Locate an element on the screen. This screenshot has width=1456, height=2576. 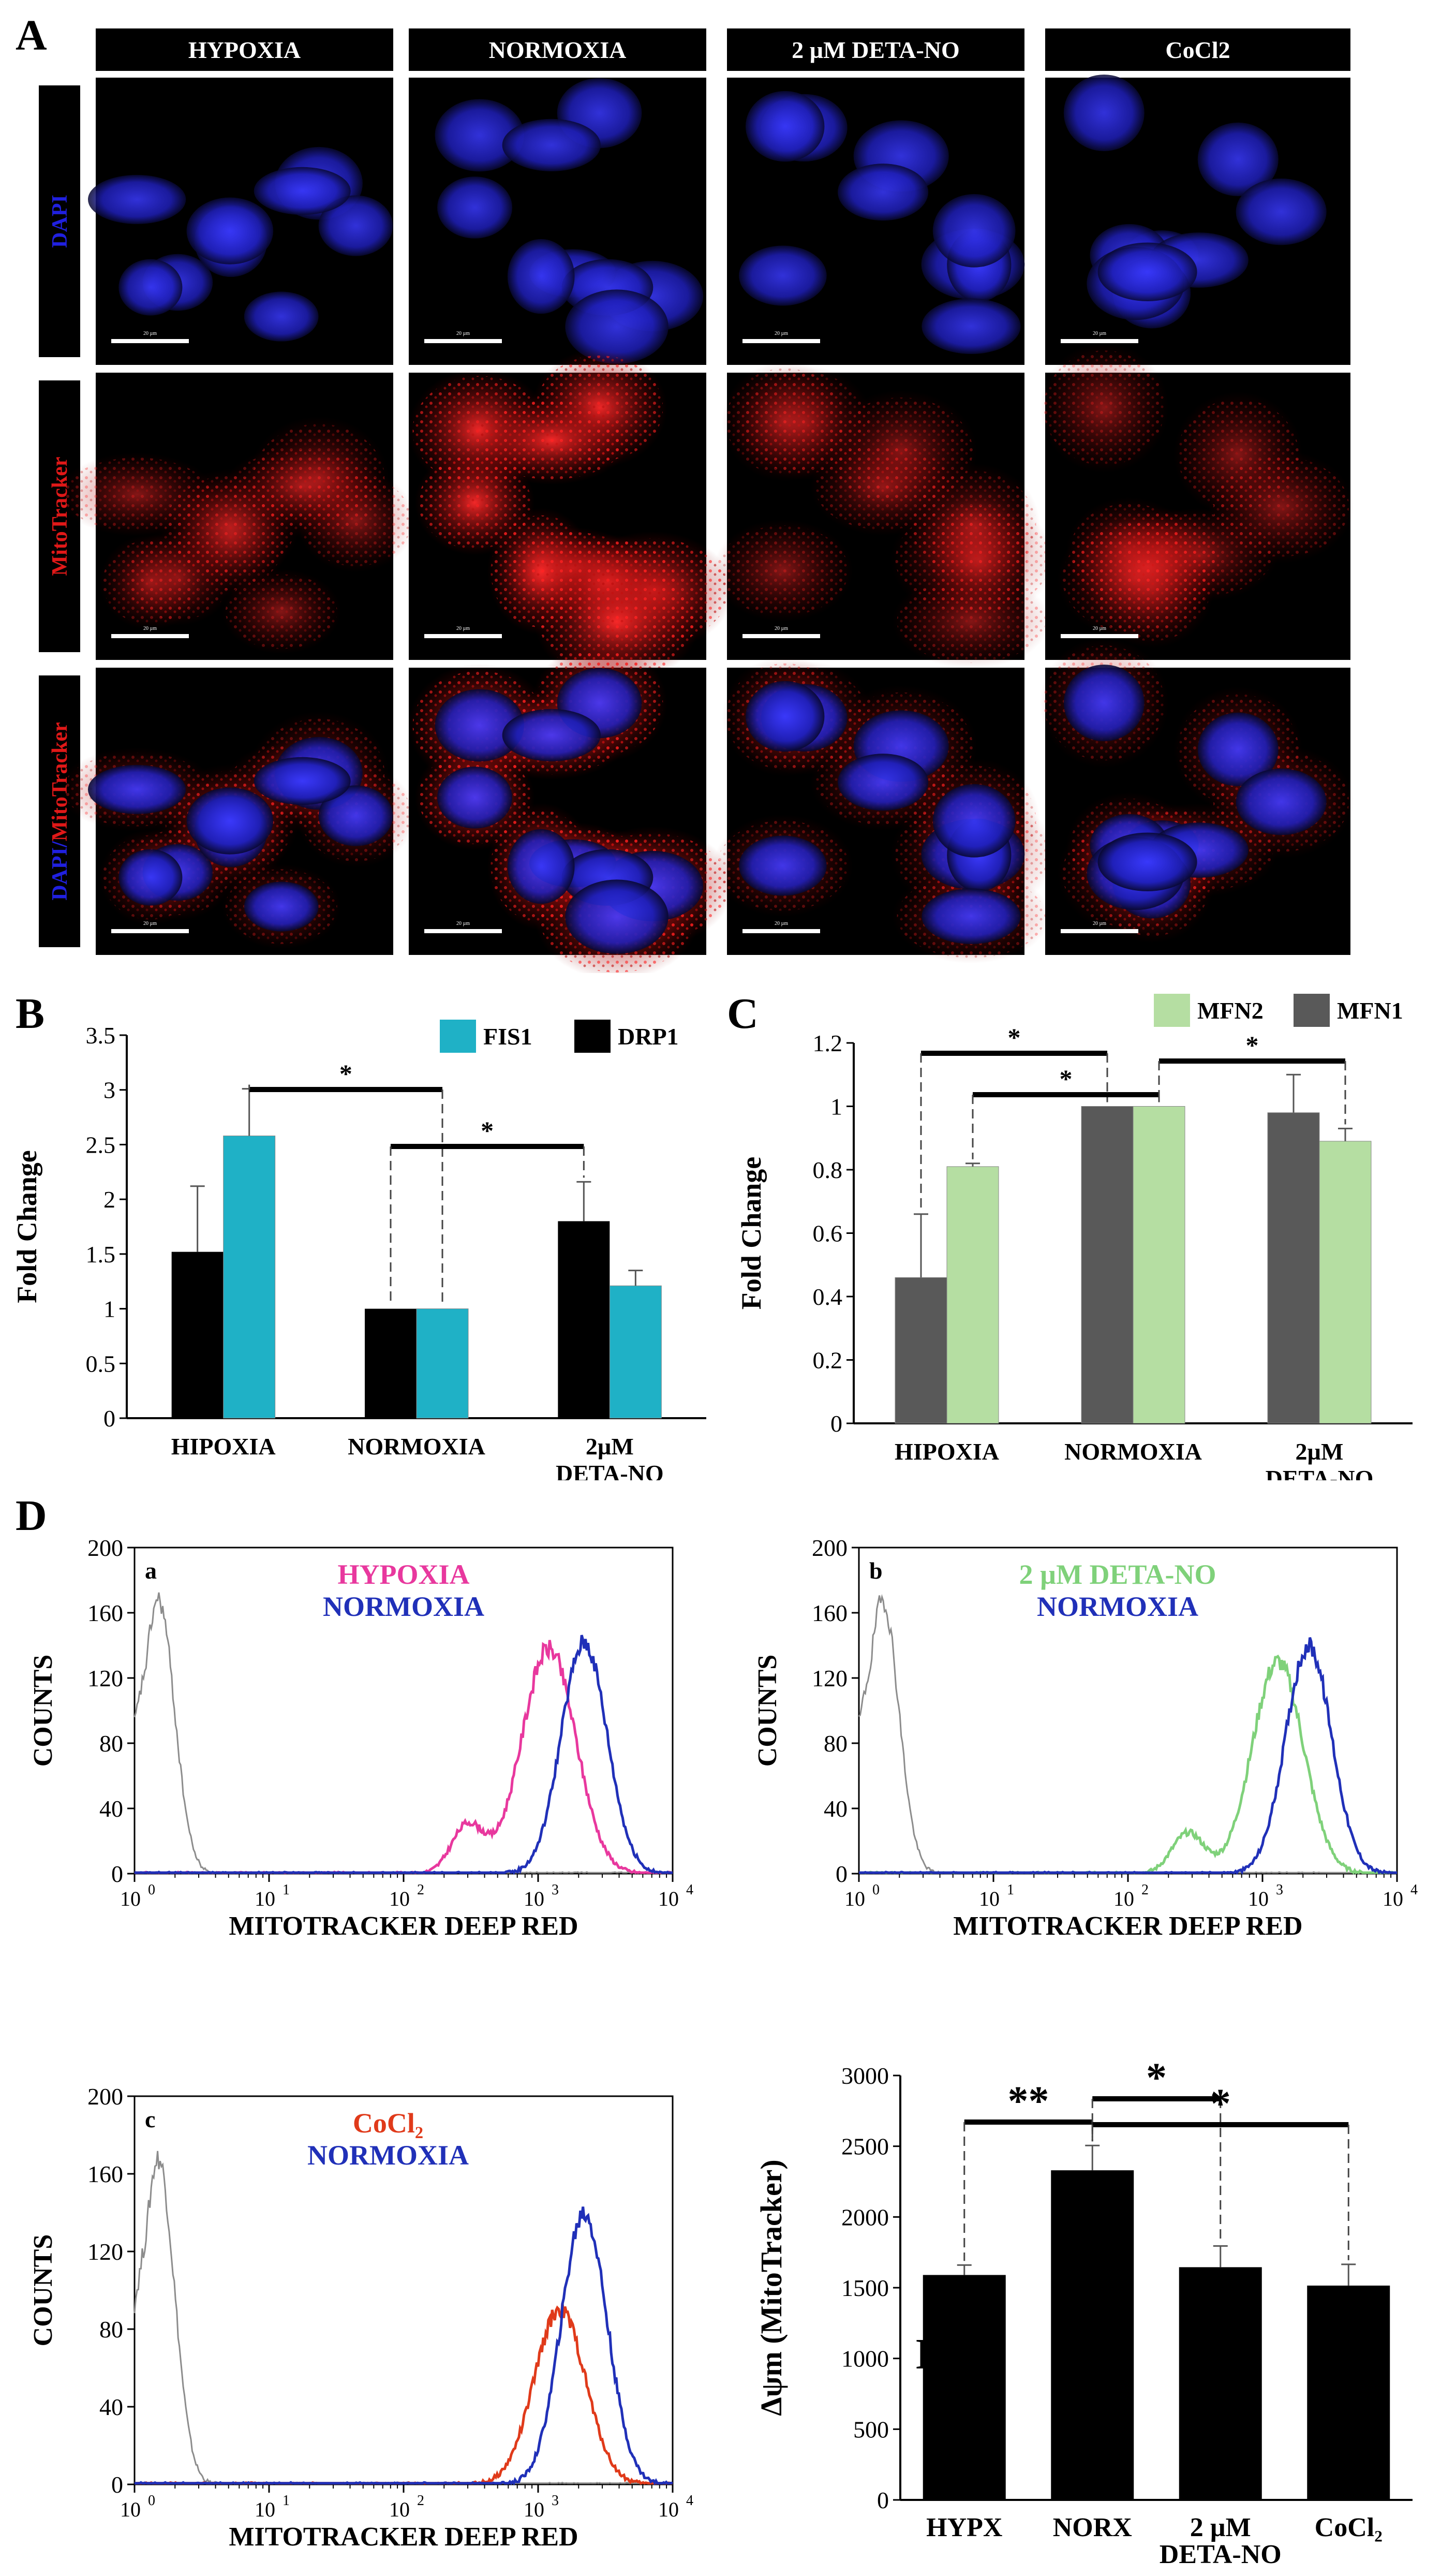
y-tick-label: 1.5 is located at coordinates (101, 1255).